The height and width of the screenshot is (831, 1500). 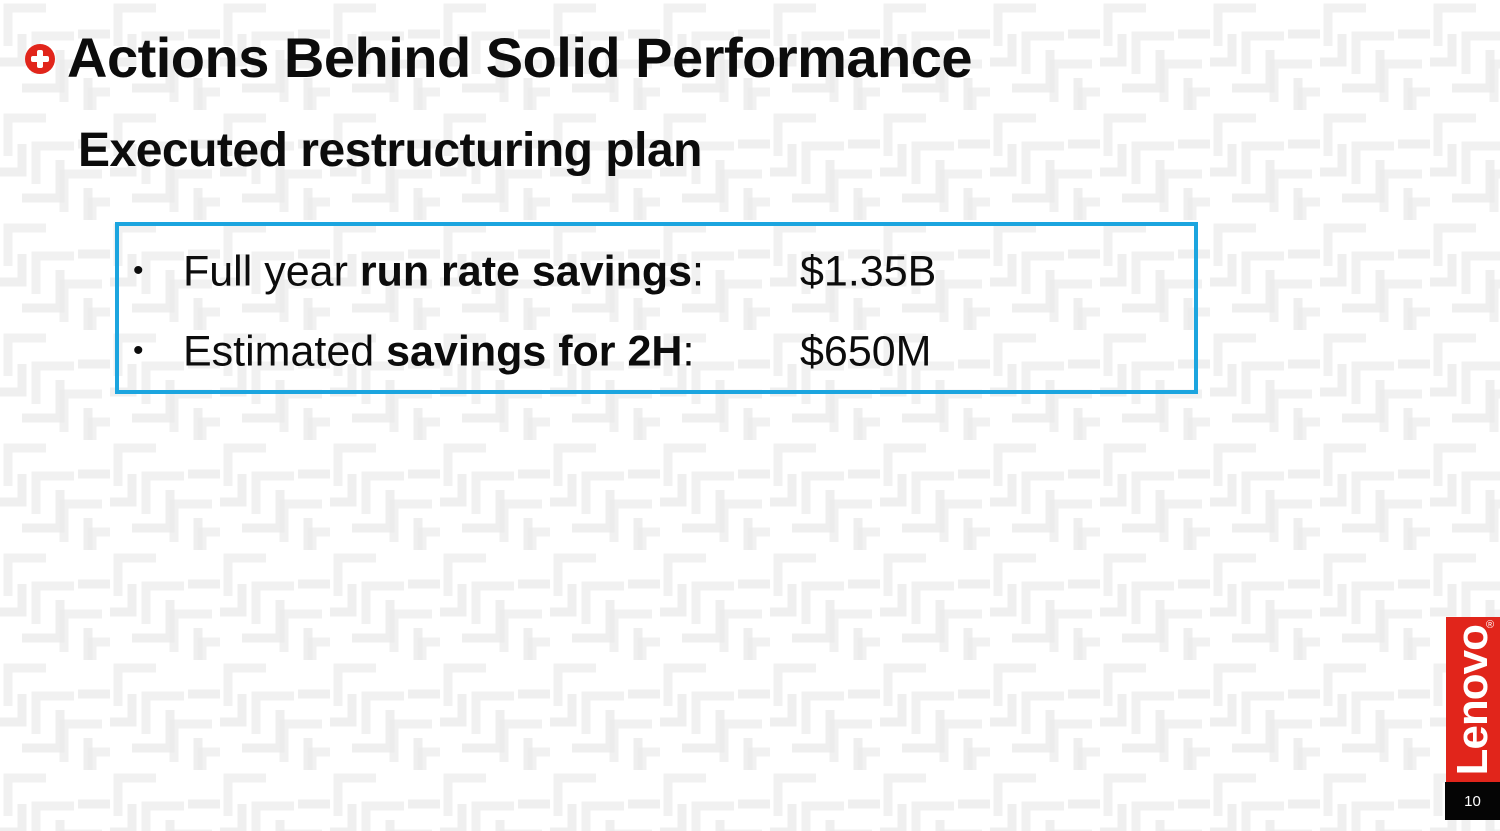 What do you see at coordinates (40, 59) in the screenshot?
I see `plus-icon` at bounding box center [40, 59].